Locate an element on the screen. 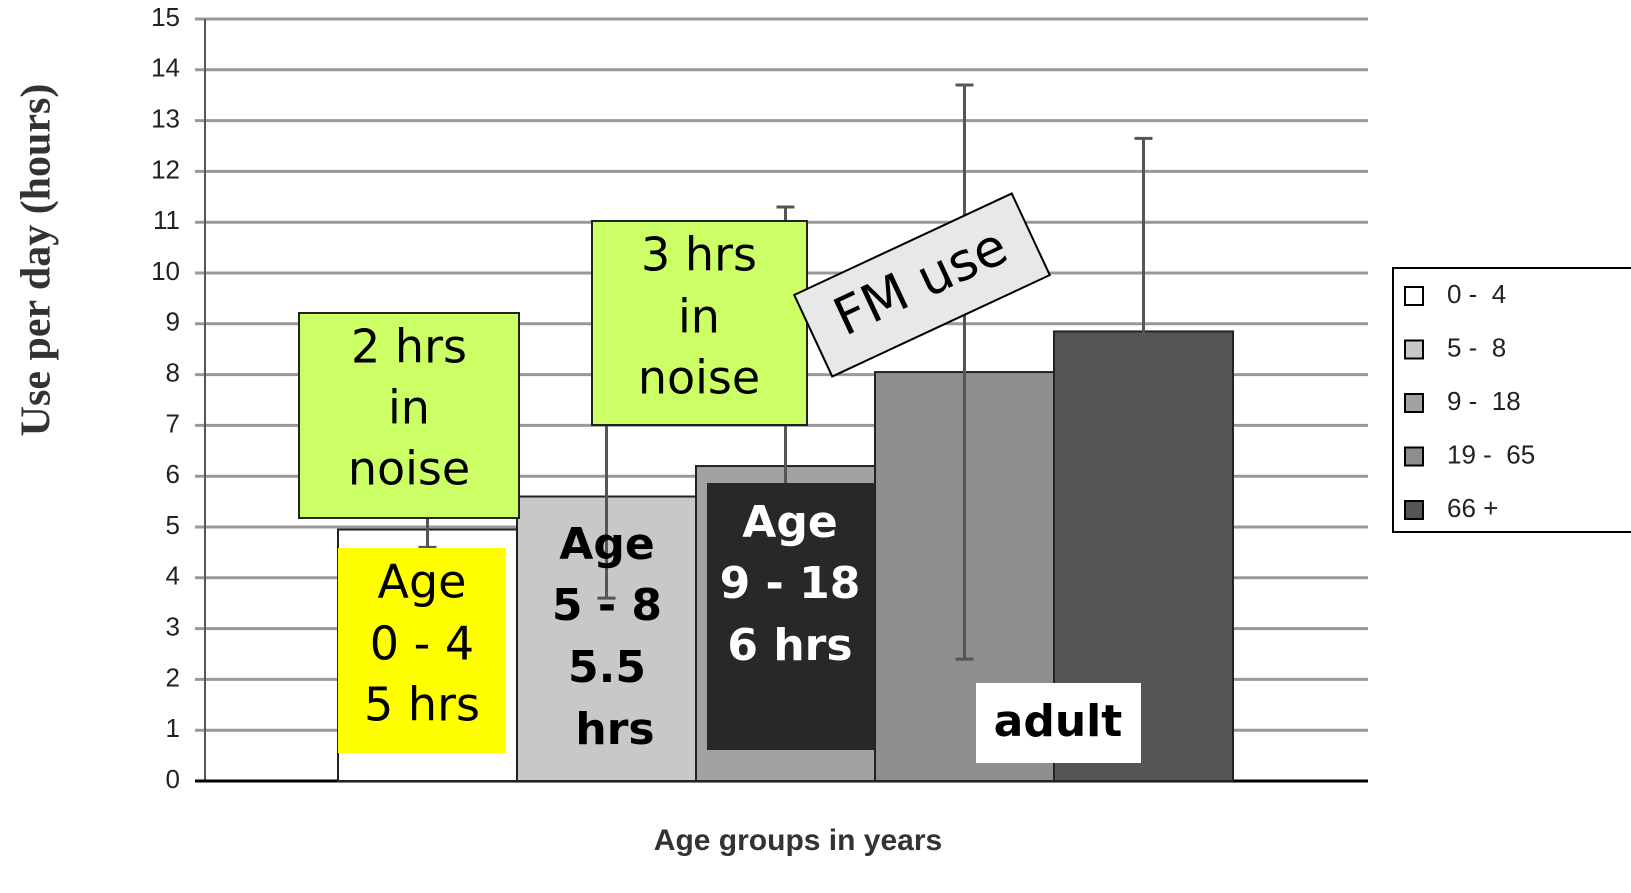 The width and height of the screenshot is (1631, 893). annotation-text: 6 hrs is located at coordinates (789, 645).